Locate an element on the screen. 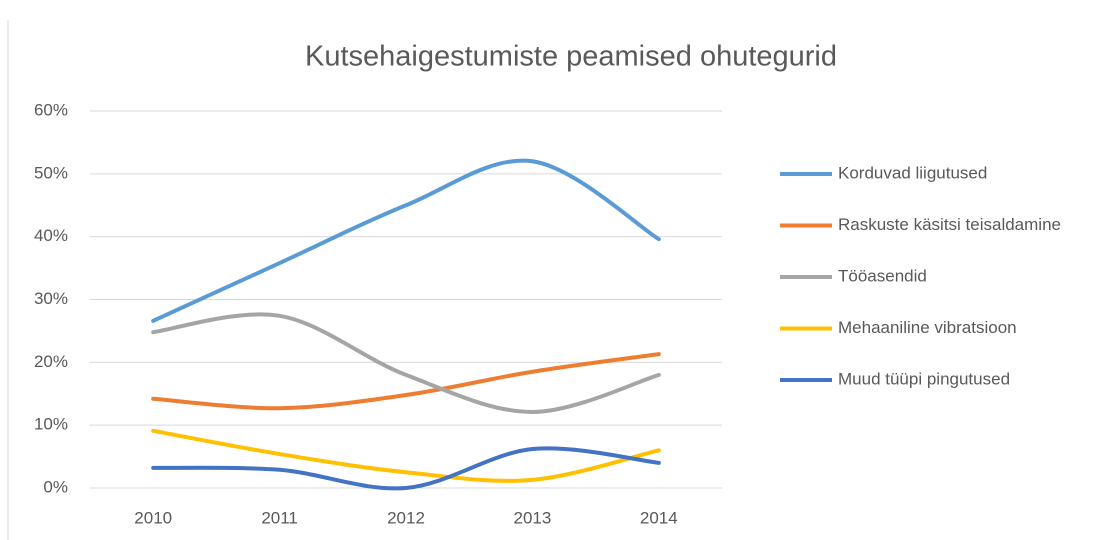 The height and width of the screenshot is (540, 1118). legend-label: Muud tüüpi pingutused is located at coordinates (924, 378).